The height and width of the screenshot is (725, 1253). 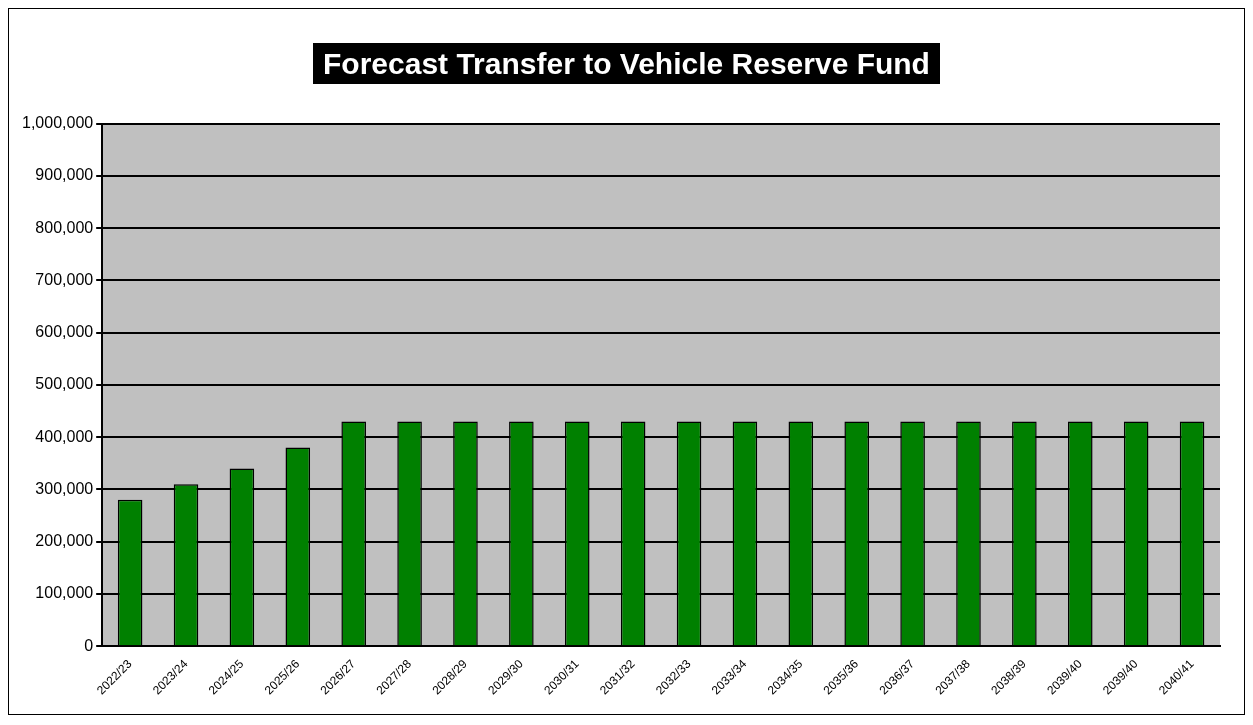 What do you see at coordinates (64, 488) in the screenshot?
I see `y-tick-label: 300,000` at bounding box center [64, 488].